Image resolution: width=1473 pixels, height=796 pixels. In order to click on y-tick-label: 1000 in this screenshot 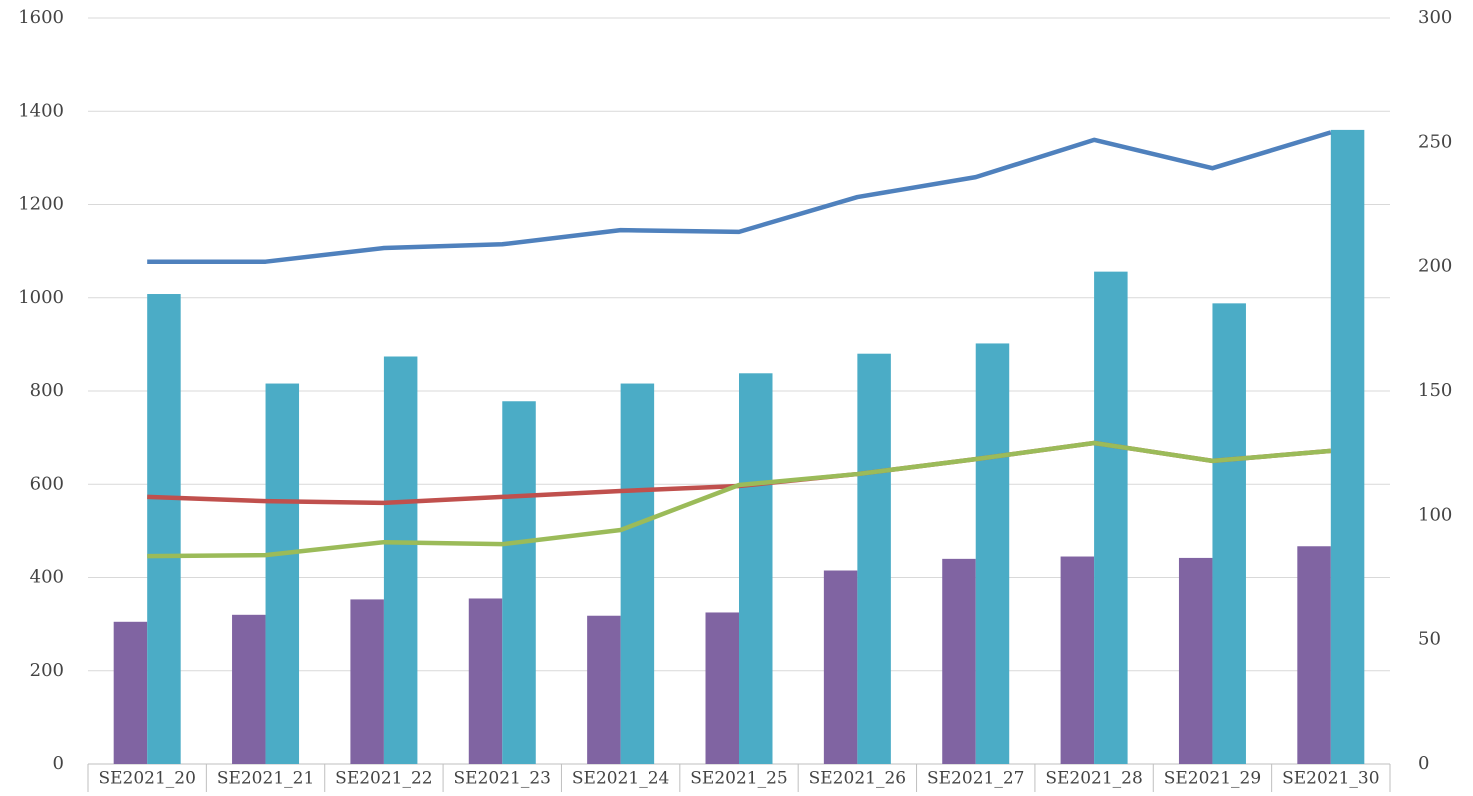, I will do `click(41, 297)`.